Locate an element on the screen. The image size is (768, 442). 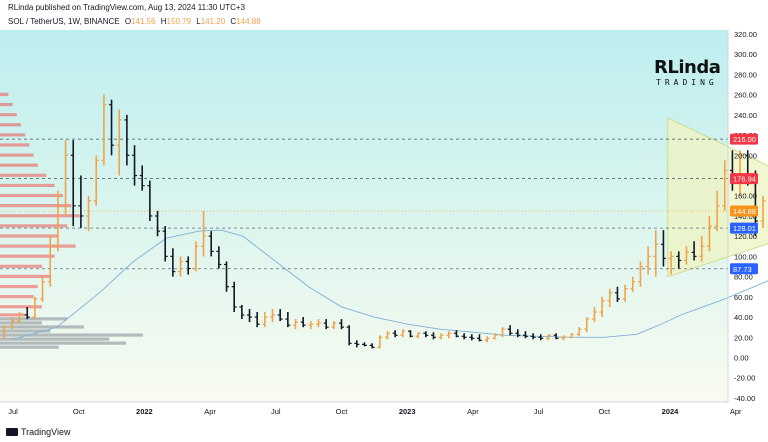
tradingview-brand: TradingView is located at coordinates (46, 432).